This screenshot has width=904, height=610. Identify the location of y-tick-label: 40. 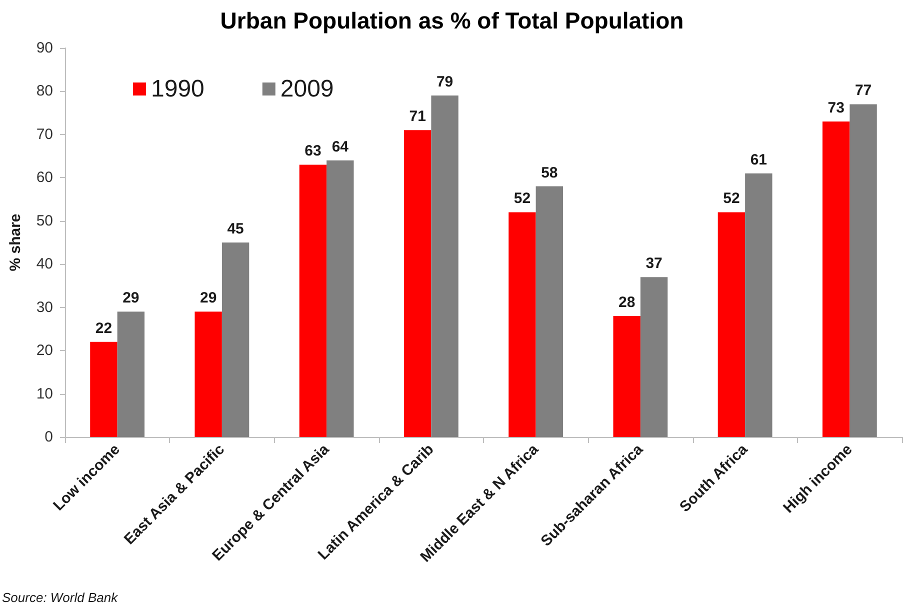
(44, 264).